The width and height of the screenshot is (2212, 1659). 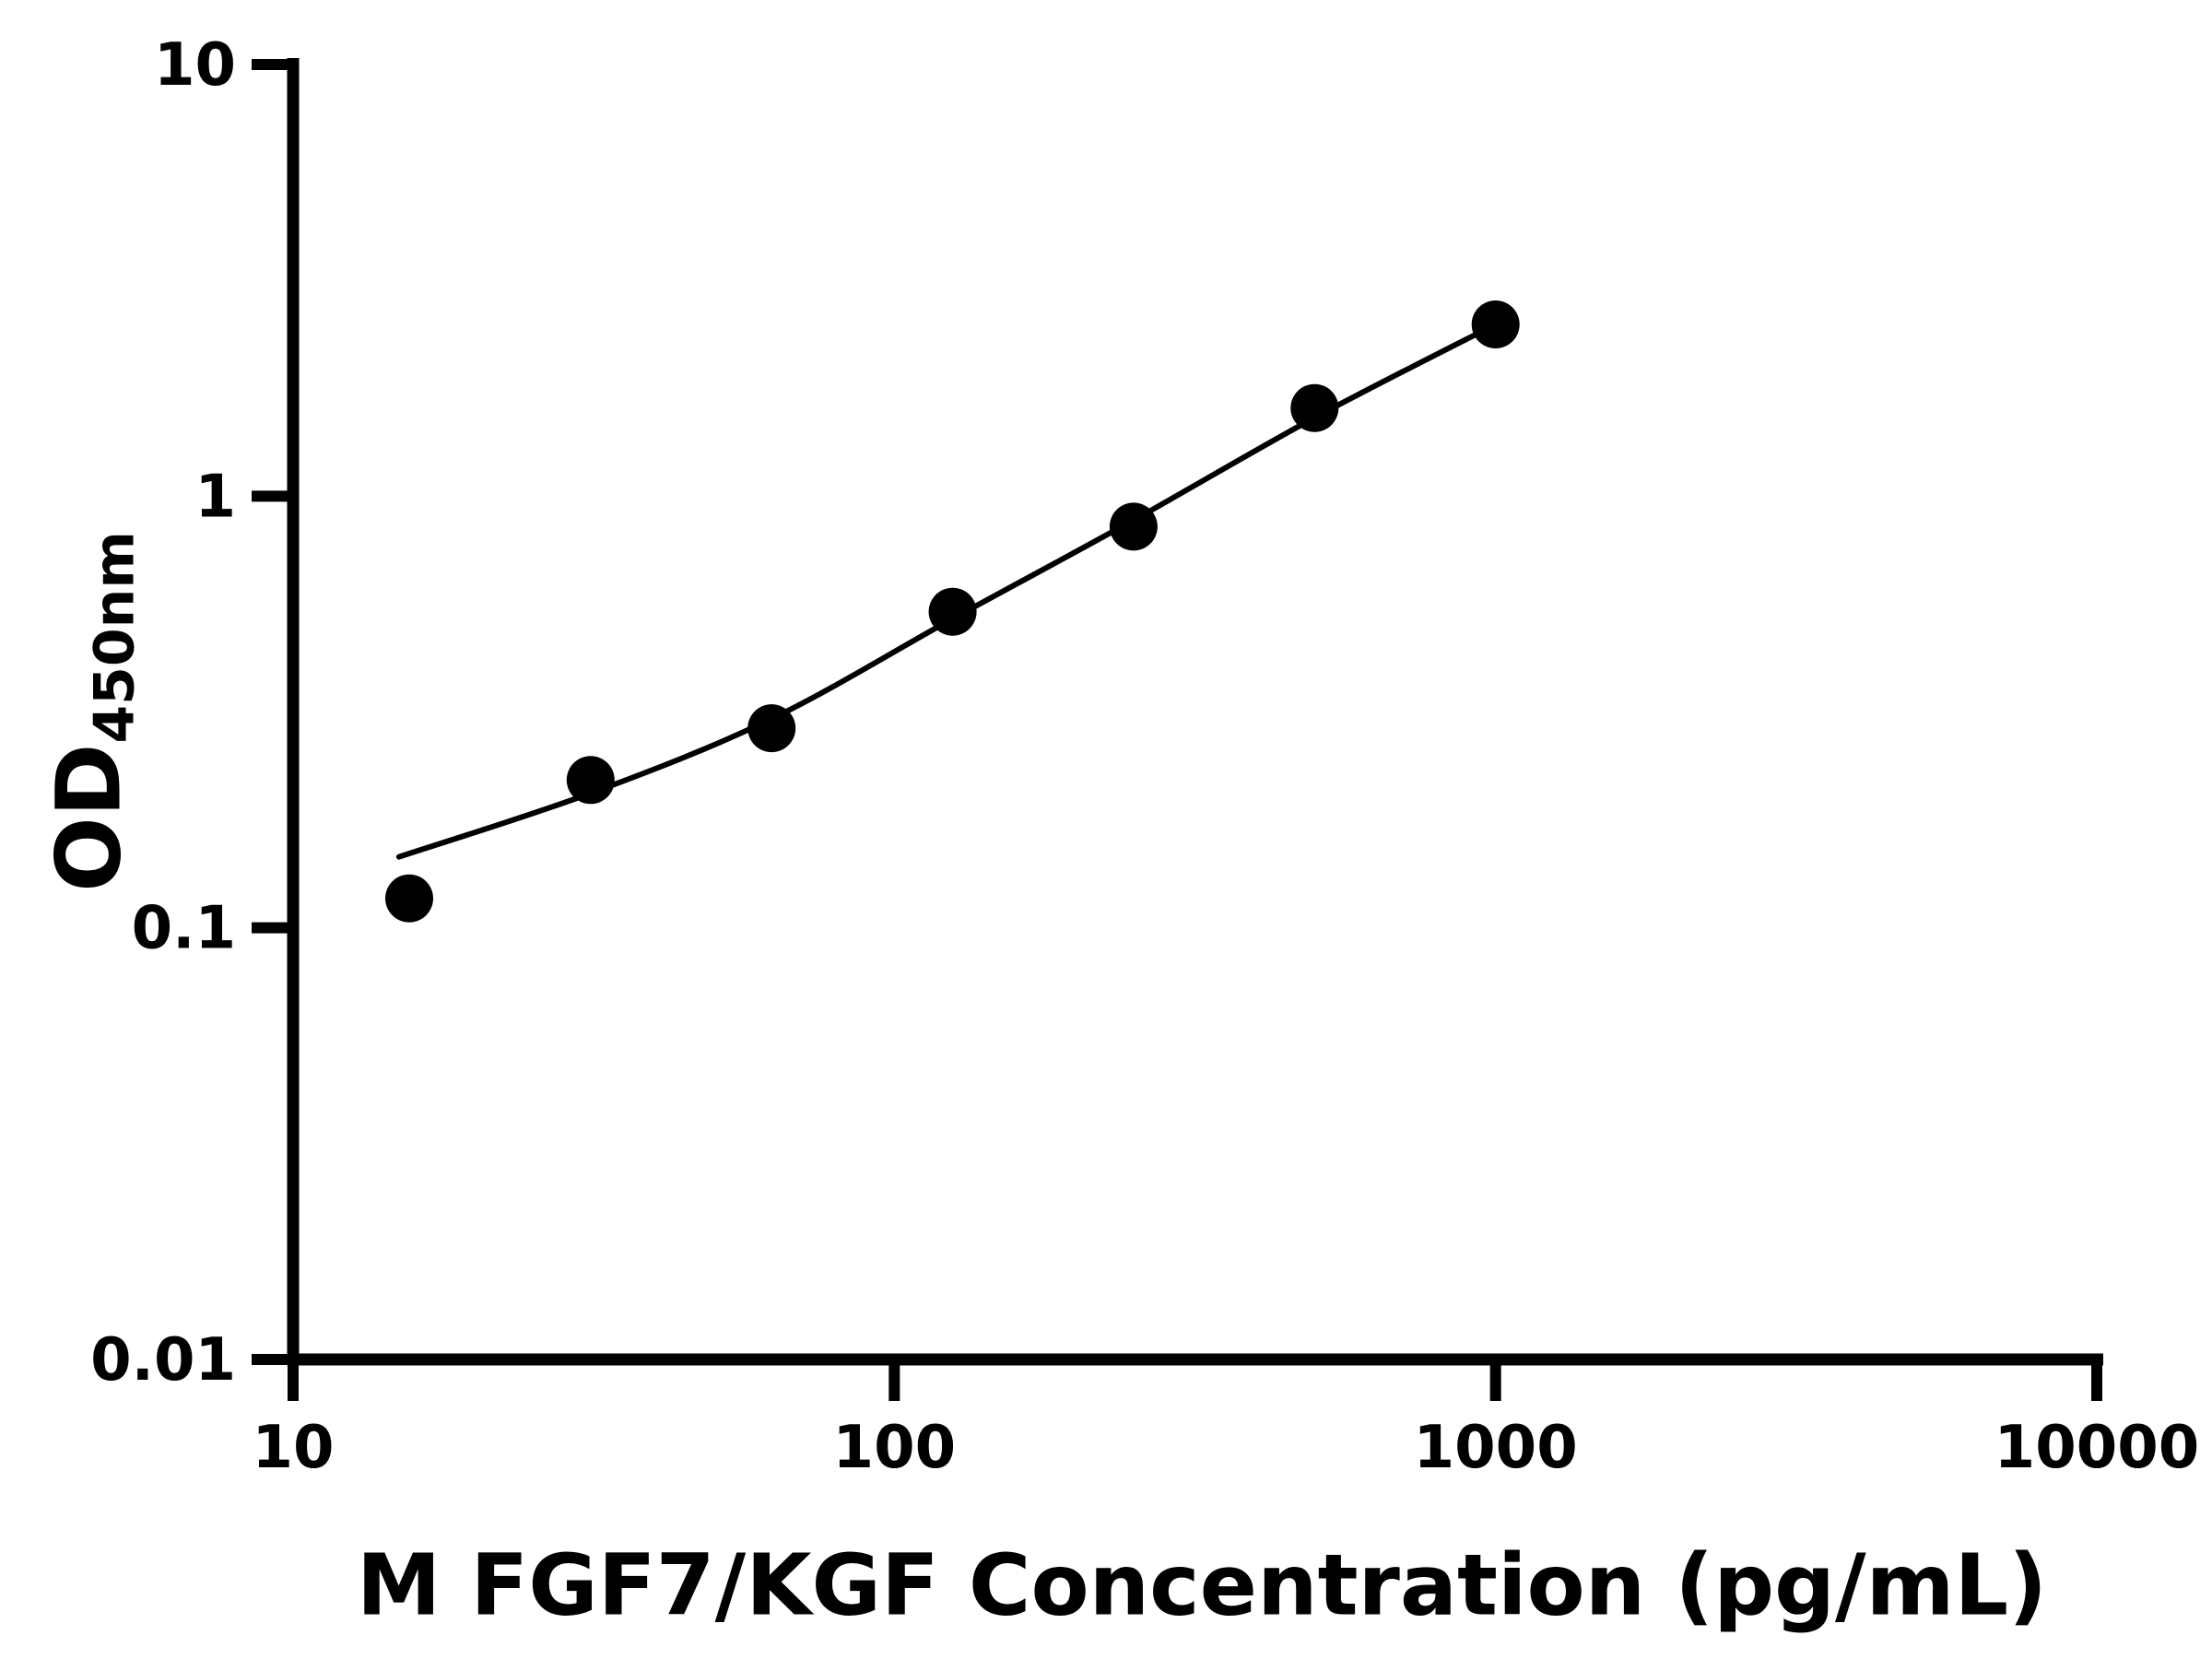 What do you see at coordinates (215, 497) in the screenshot?
I see `y-tick-label: 1` at bounding box center [215, 497].